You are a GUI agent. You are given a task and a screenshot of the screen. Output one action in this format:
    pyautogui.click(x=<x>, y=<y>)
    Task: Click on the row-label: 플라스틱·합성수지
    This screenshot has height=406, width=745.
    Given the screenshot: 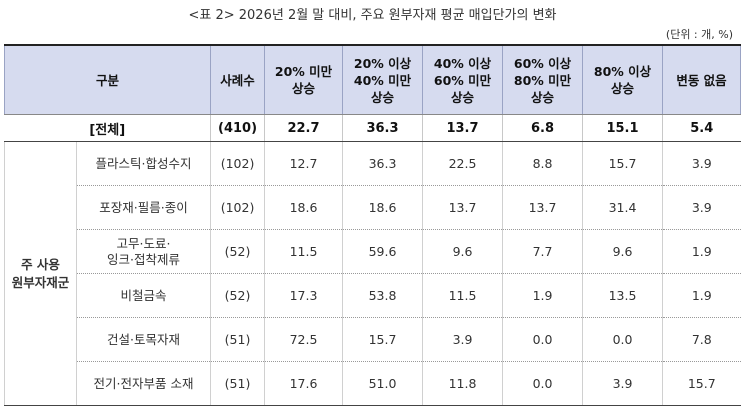 What is the action you would take?
    pyautogui.click(x=143, y=163)
    